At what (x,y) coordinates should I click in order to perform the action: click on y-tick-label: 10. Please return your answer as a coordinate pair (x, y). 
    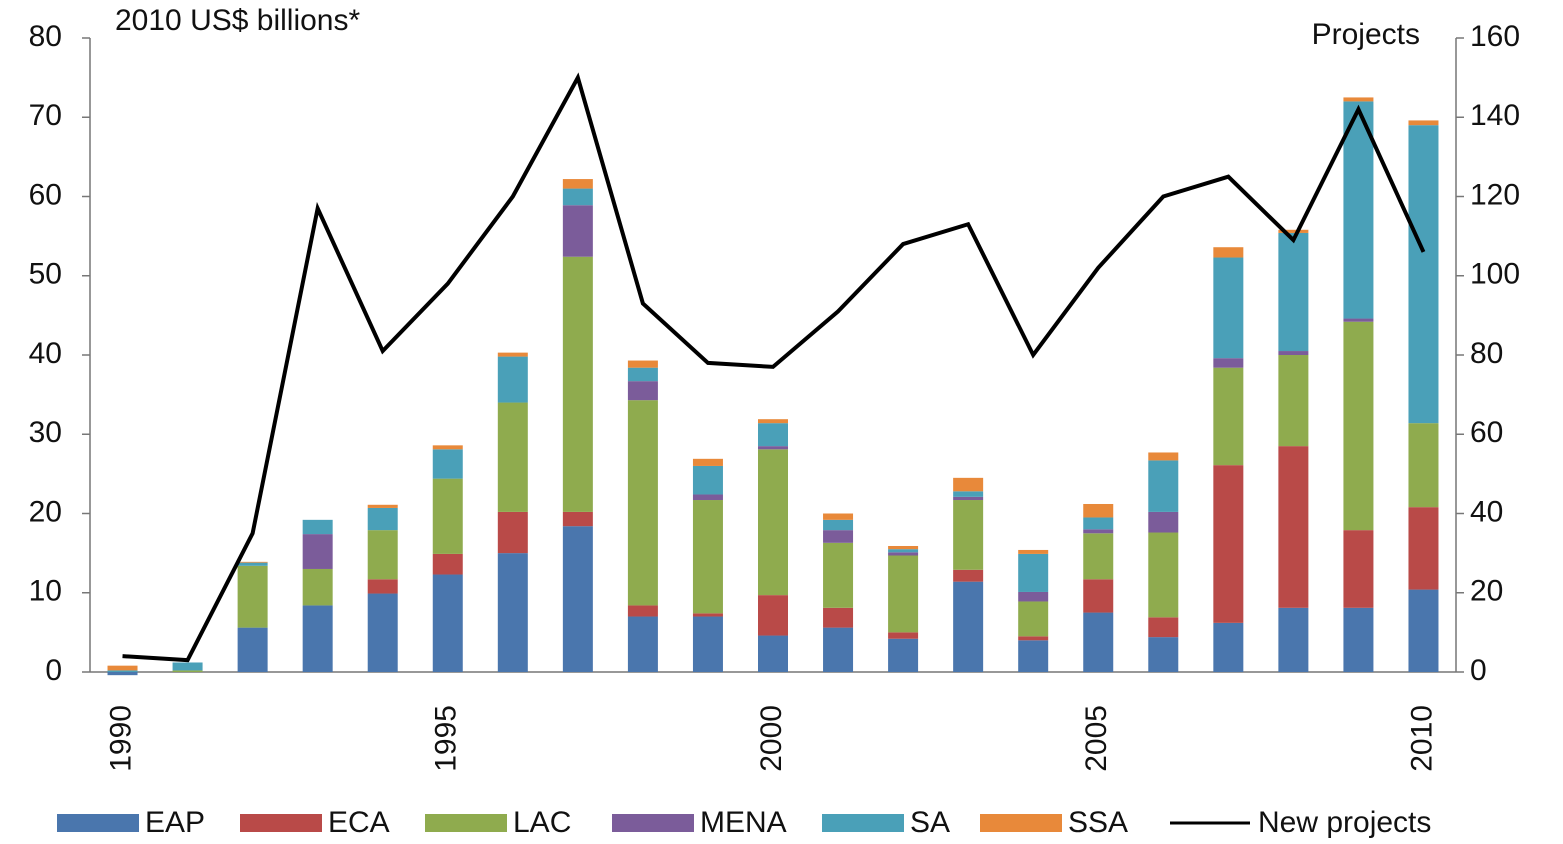
    Looking at the image, I should click on (45, 591).